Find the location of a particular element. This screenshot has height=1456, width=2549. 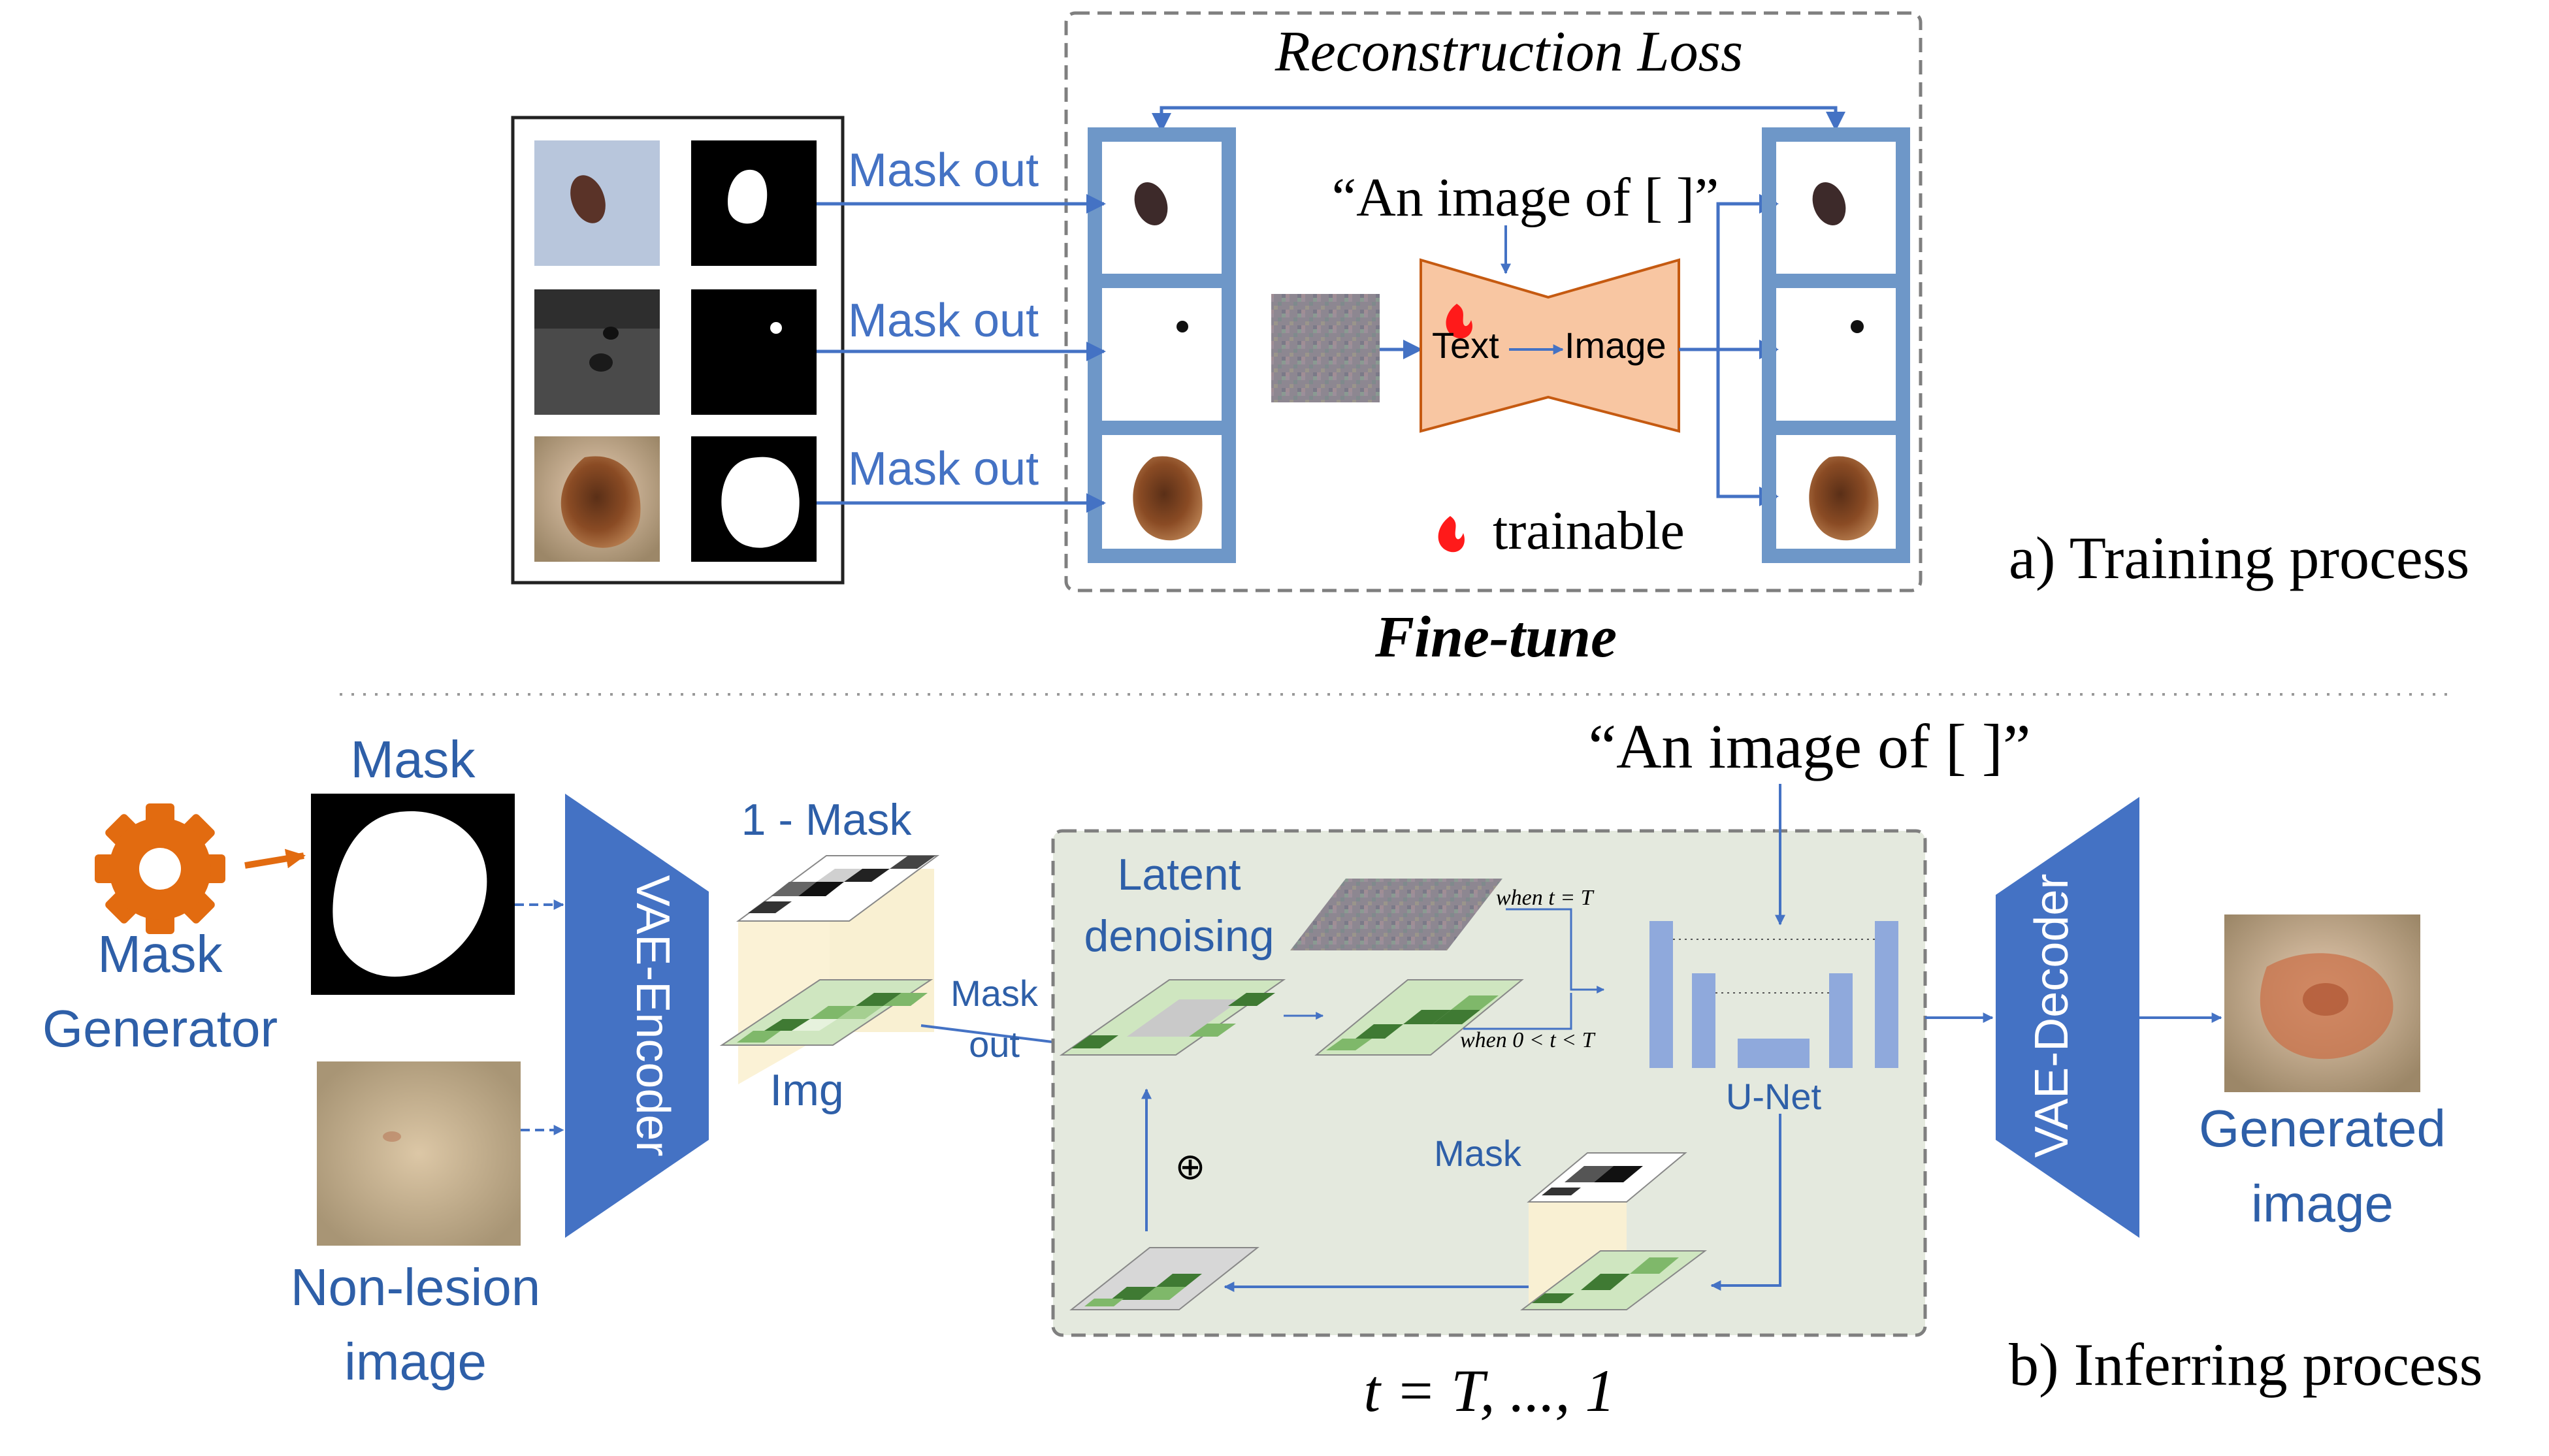

vae-encoder-label: VAE-Encoder is located at coordinates (652, 1016).